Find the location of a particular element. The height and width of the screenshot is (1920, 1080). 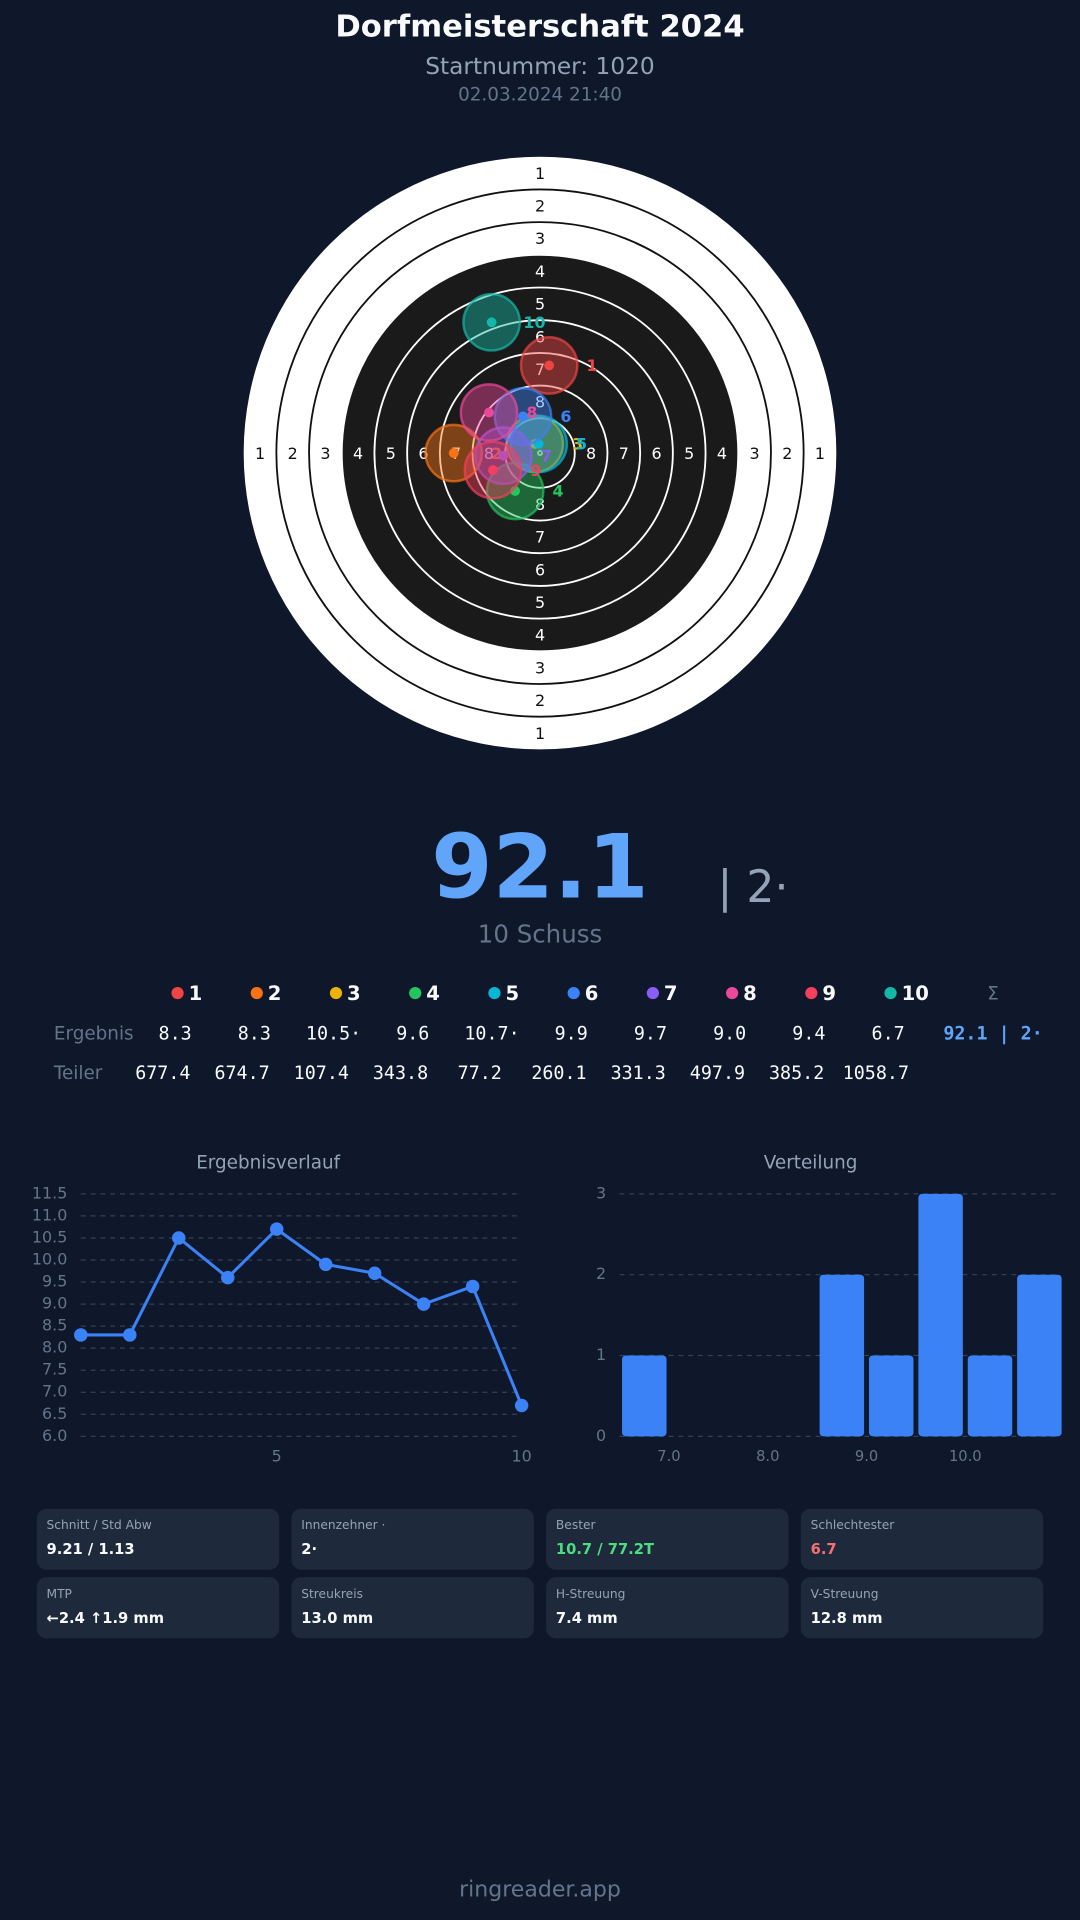

result: 10.7· is located at coordinates (491, 1034).